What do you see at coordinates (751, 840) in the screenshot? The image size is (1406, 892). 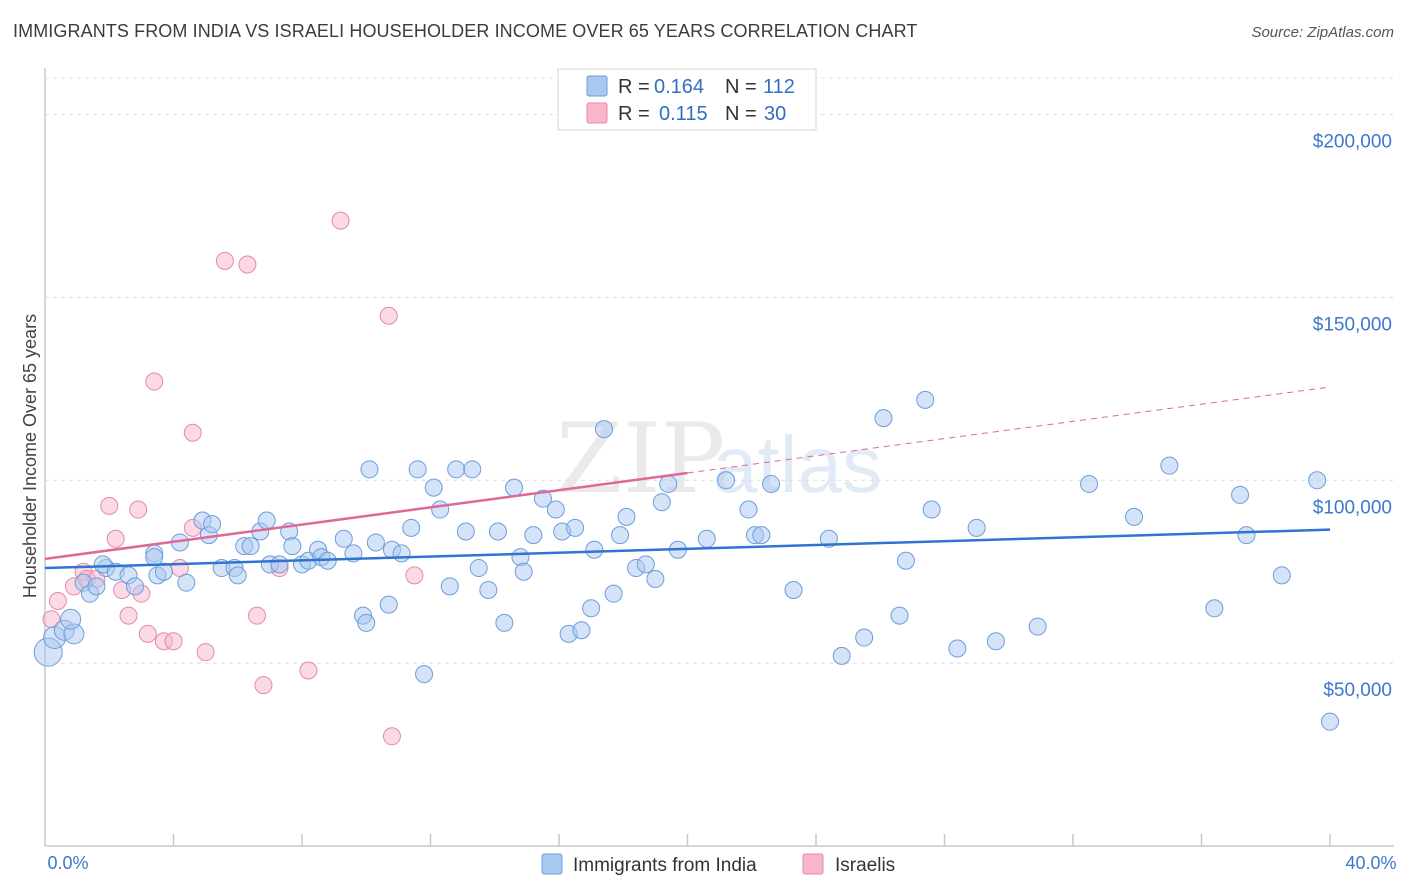 I see `x-axis-ticks` at bounding box center [751, 840].